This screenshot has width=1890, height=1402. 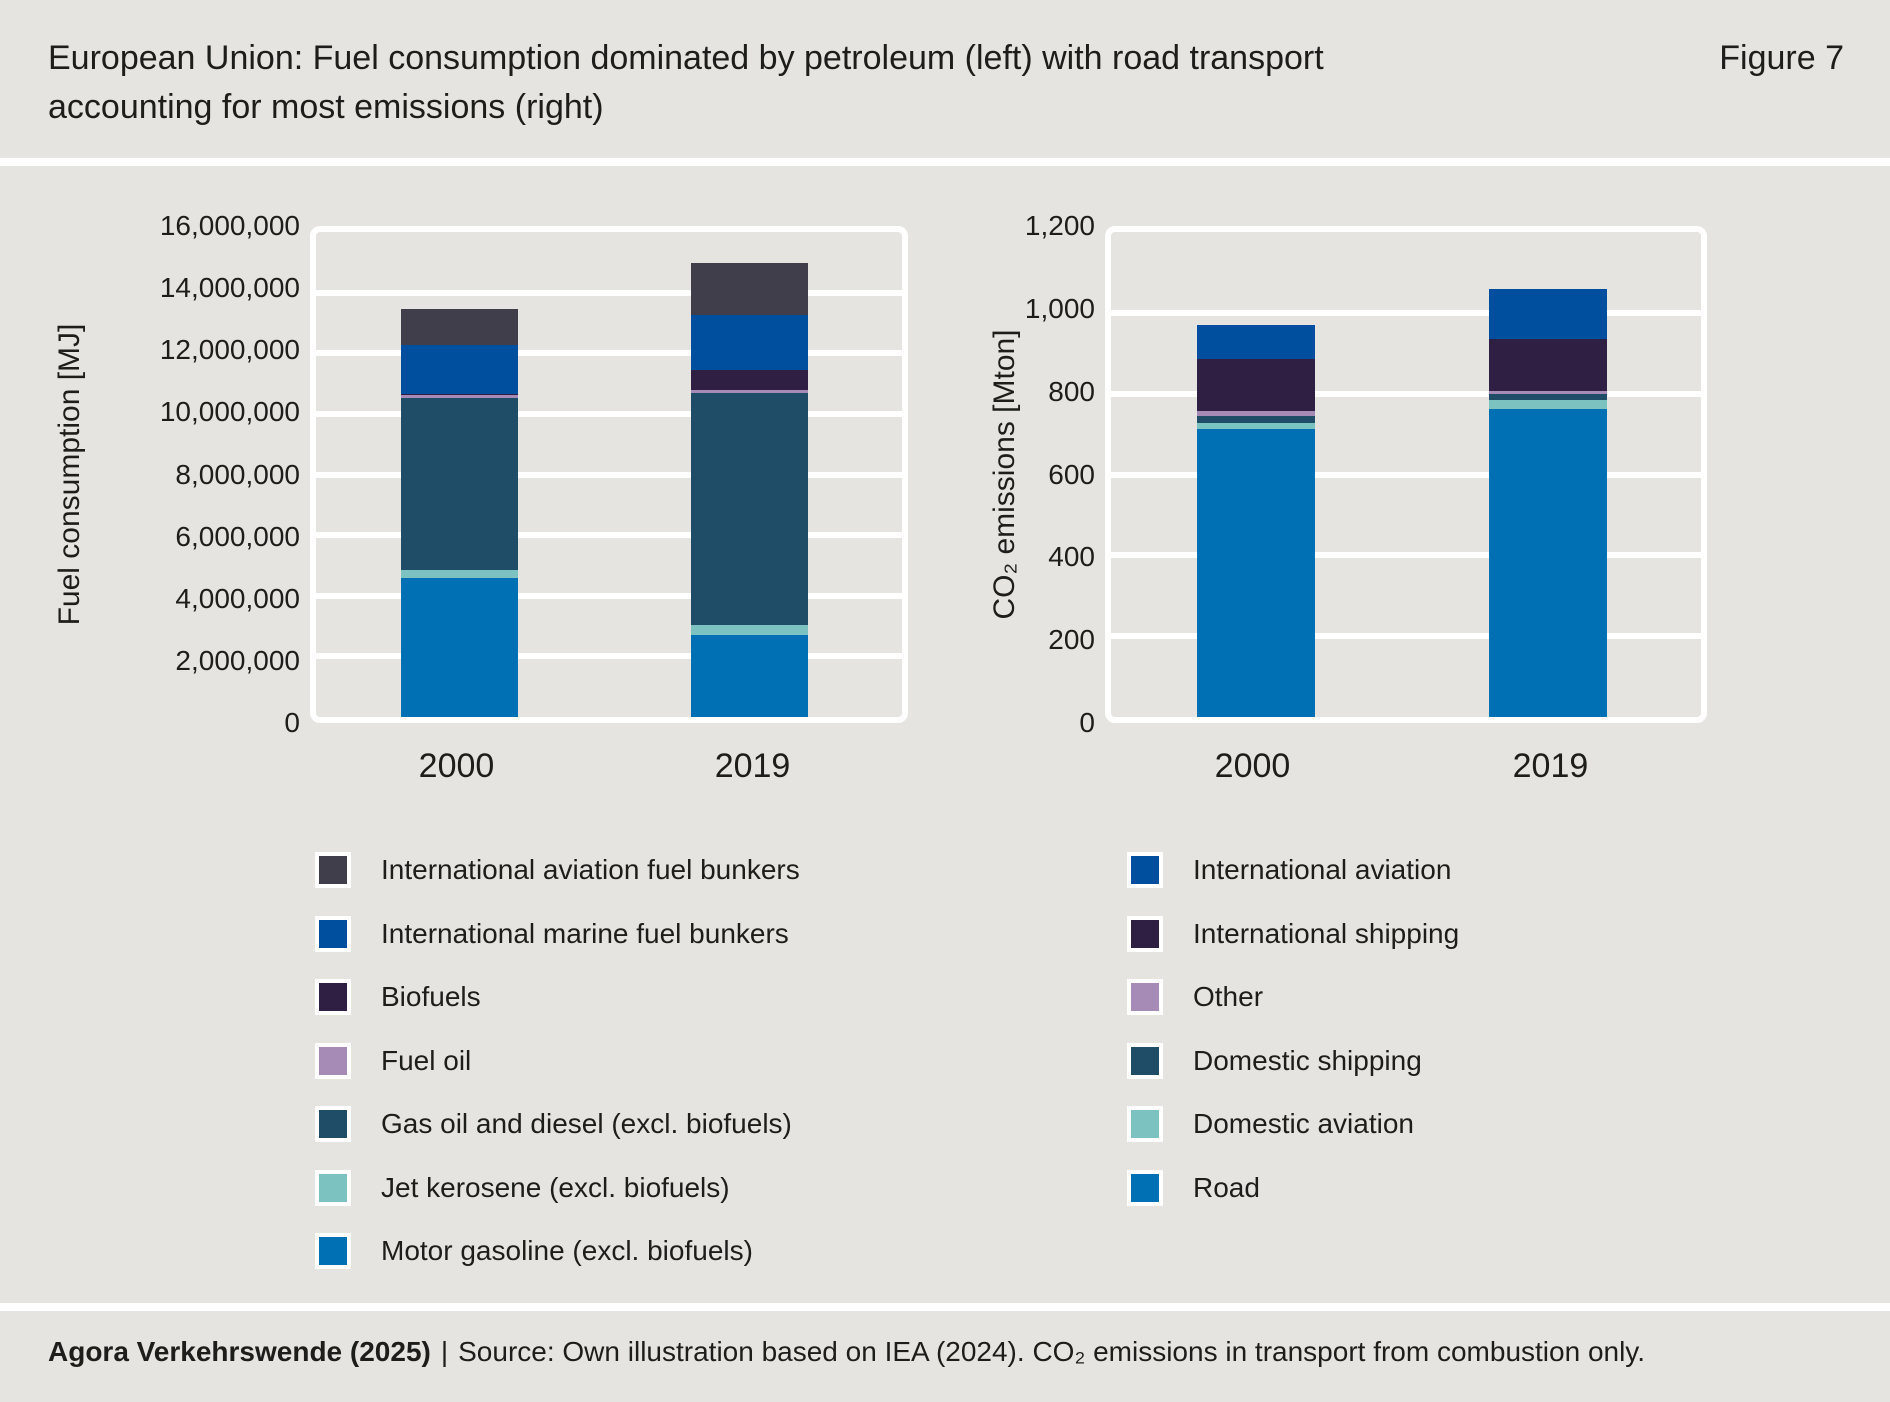 I want to click on legend-label: Gas oil and diesel (excl. biofuels), so click(x=586, y=1123).